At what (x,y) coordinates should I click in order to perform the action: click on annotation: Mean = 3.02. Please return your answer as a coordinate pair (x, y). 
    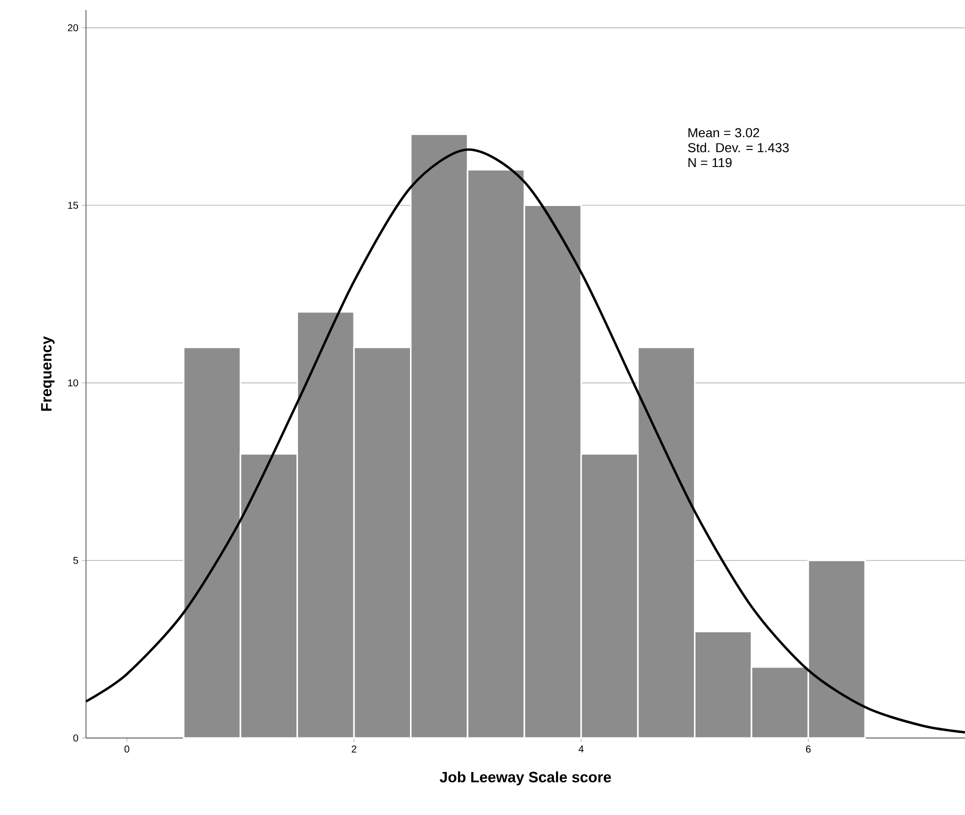
    Looking at the image, I should click on (724, 133).